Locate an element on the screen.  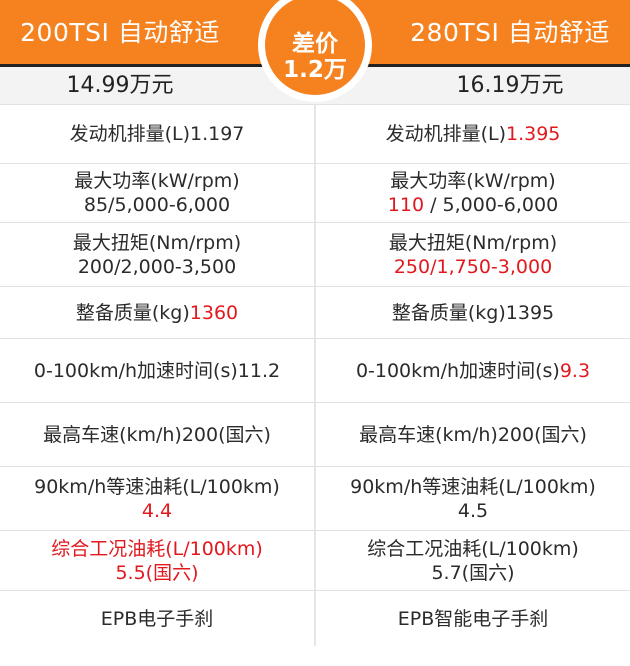
right-cell: 综合工况油耗(L/100km) 5.7(国六) is located at coordinates (473, 560).